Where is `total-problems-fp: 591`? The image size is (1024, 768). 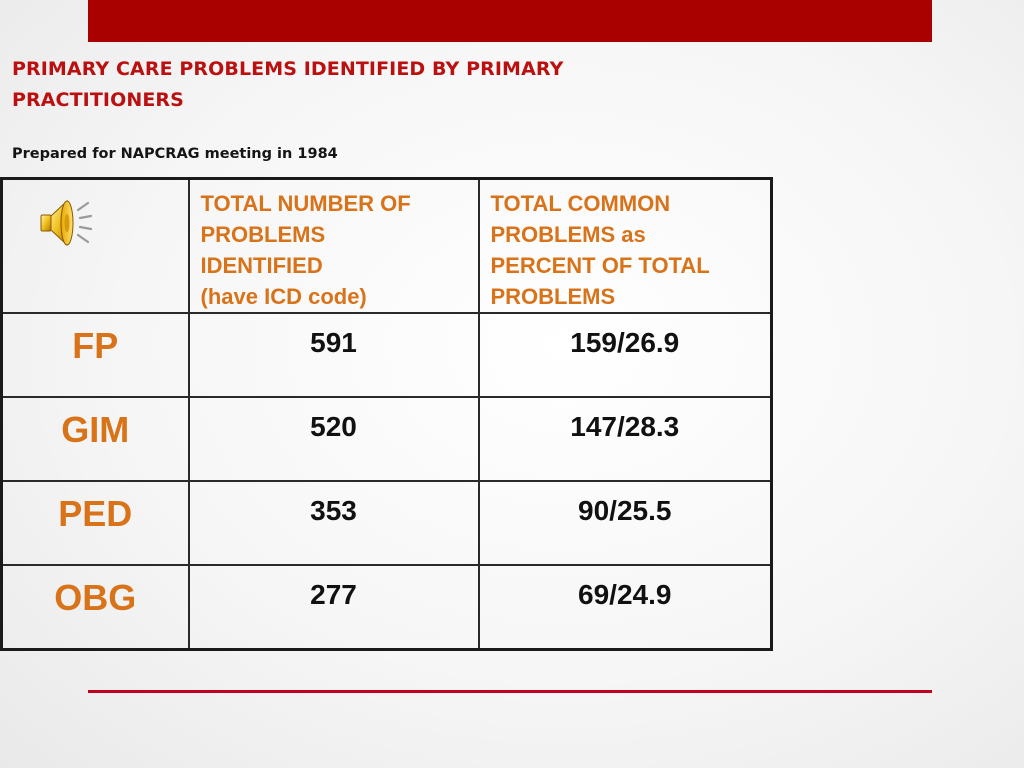 total-problems-fp: 591 is located at coordinates (333, 355).